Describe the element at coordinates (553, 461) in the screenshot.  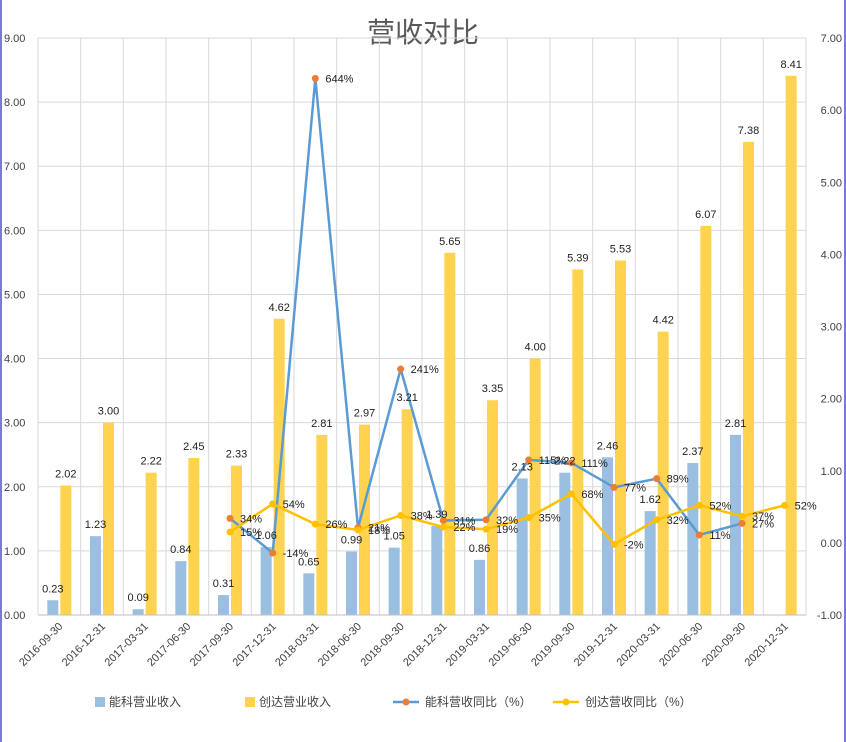
I see `nengke-yoy-label: 115%` at that location.